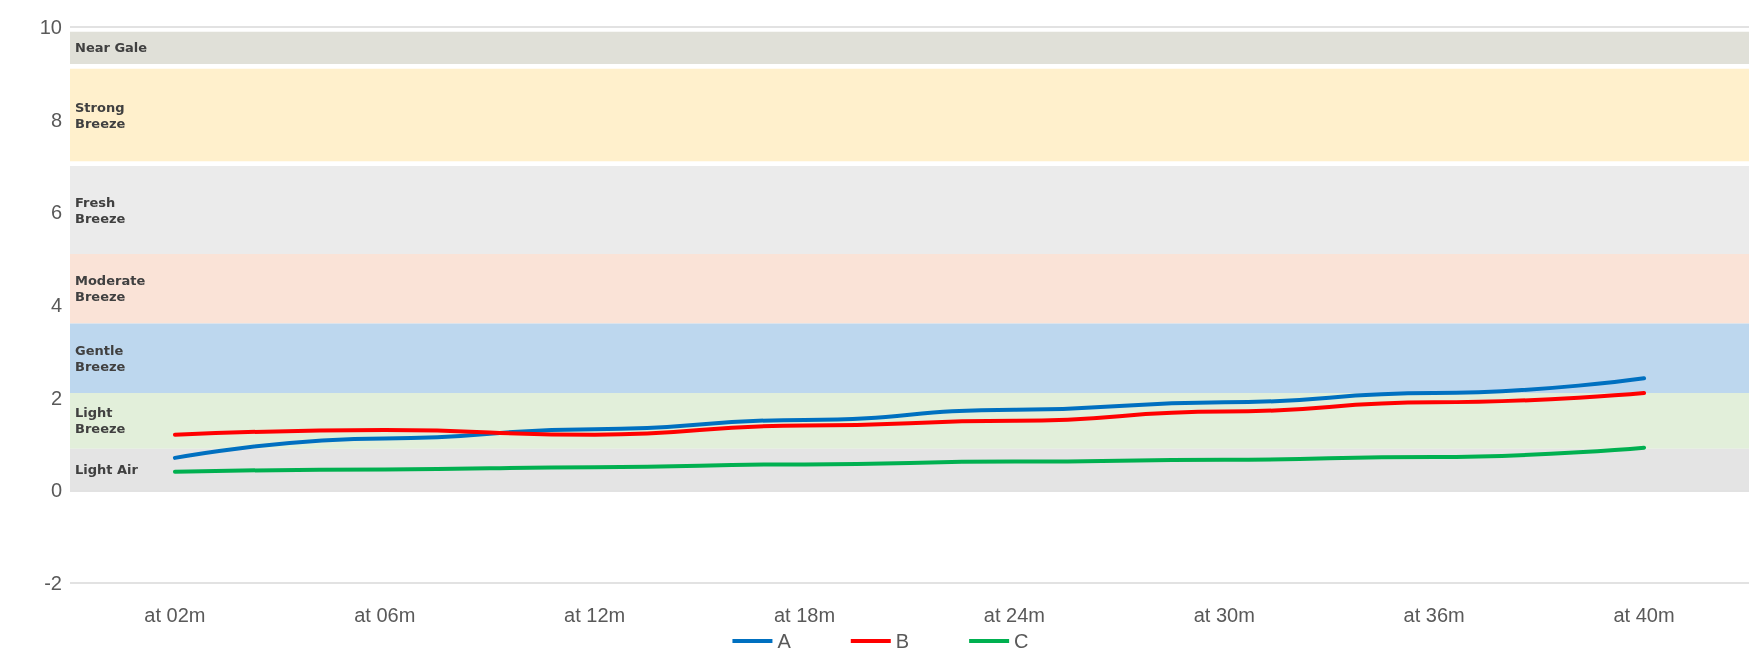  What do you see at coordinates (595, 615) in the screenshot?
I see `x-tick-label: at 12m` at bounding box center [595, 615].